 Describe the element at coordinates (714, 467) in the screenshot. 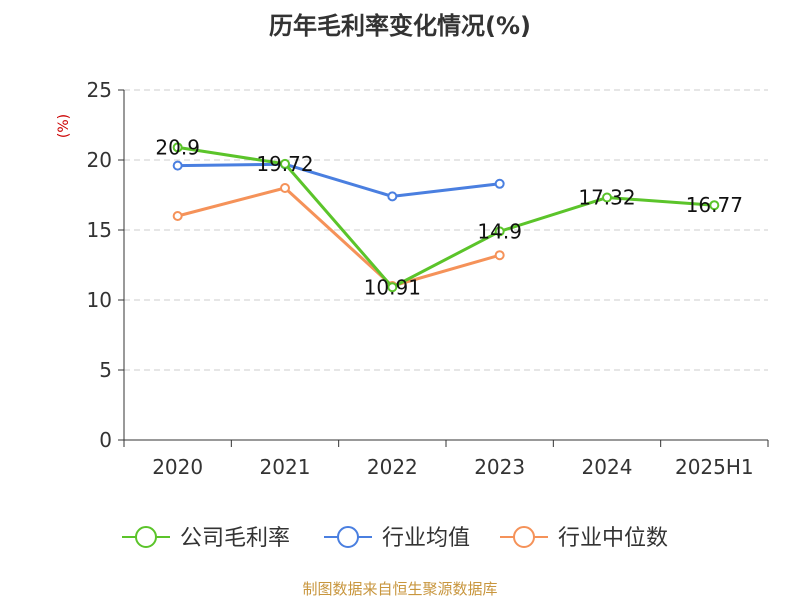

I see `x-tick-label: 2025H1` at that location.